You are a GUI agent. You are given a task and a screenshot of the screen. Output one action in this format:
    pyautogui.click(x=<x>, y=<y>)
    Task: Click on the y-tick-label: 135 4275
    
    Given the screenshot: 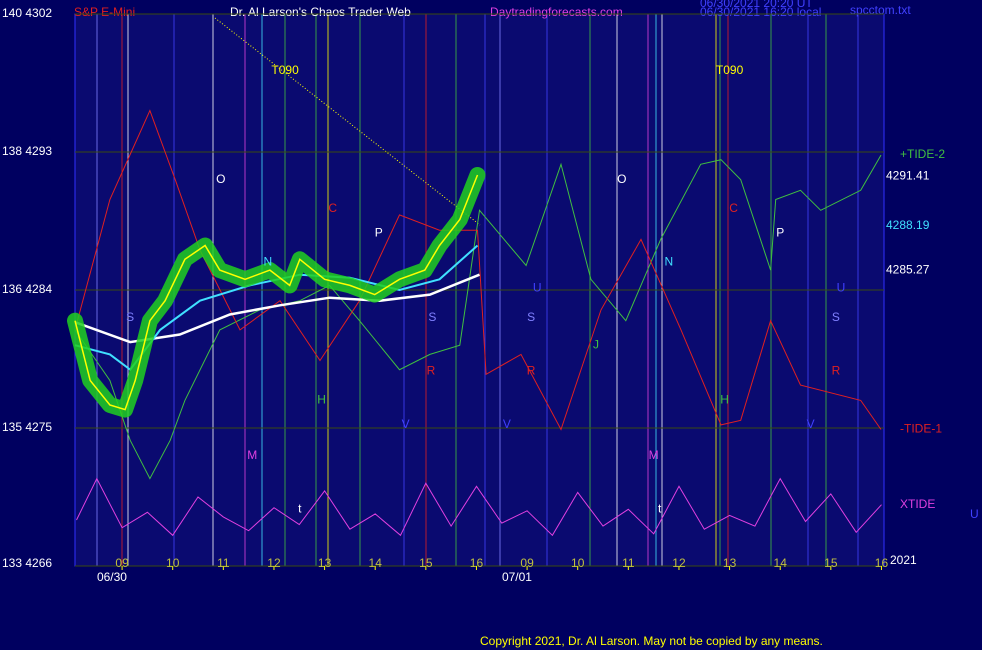 What is the action you would take?
    pyautogui.click(x=27, y=427)
    